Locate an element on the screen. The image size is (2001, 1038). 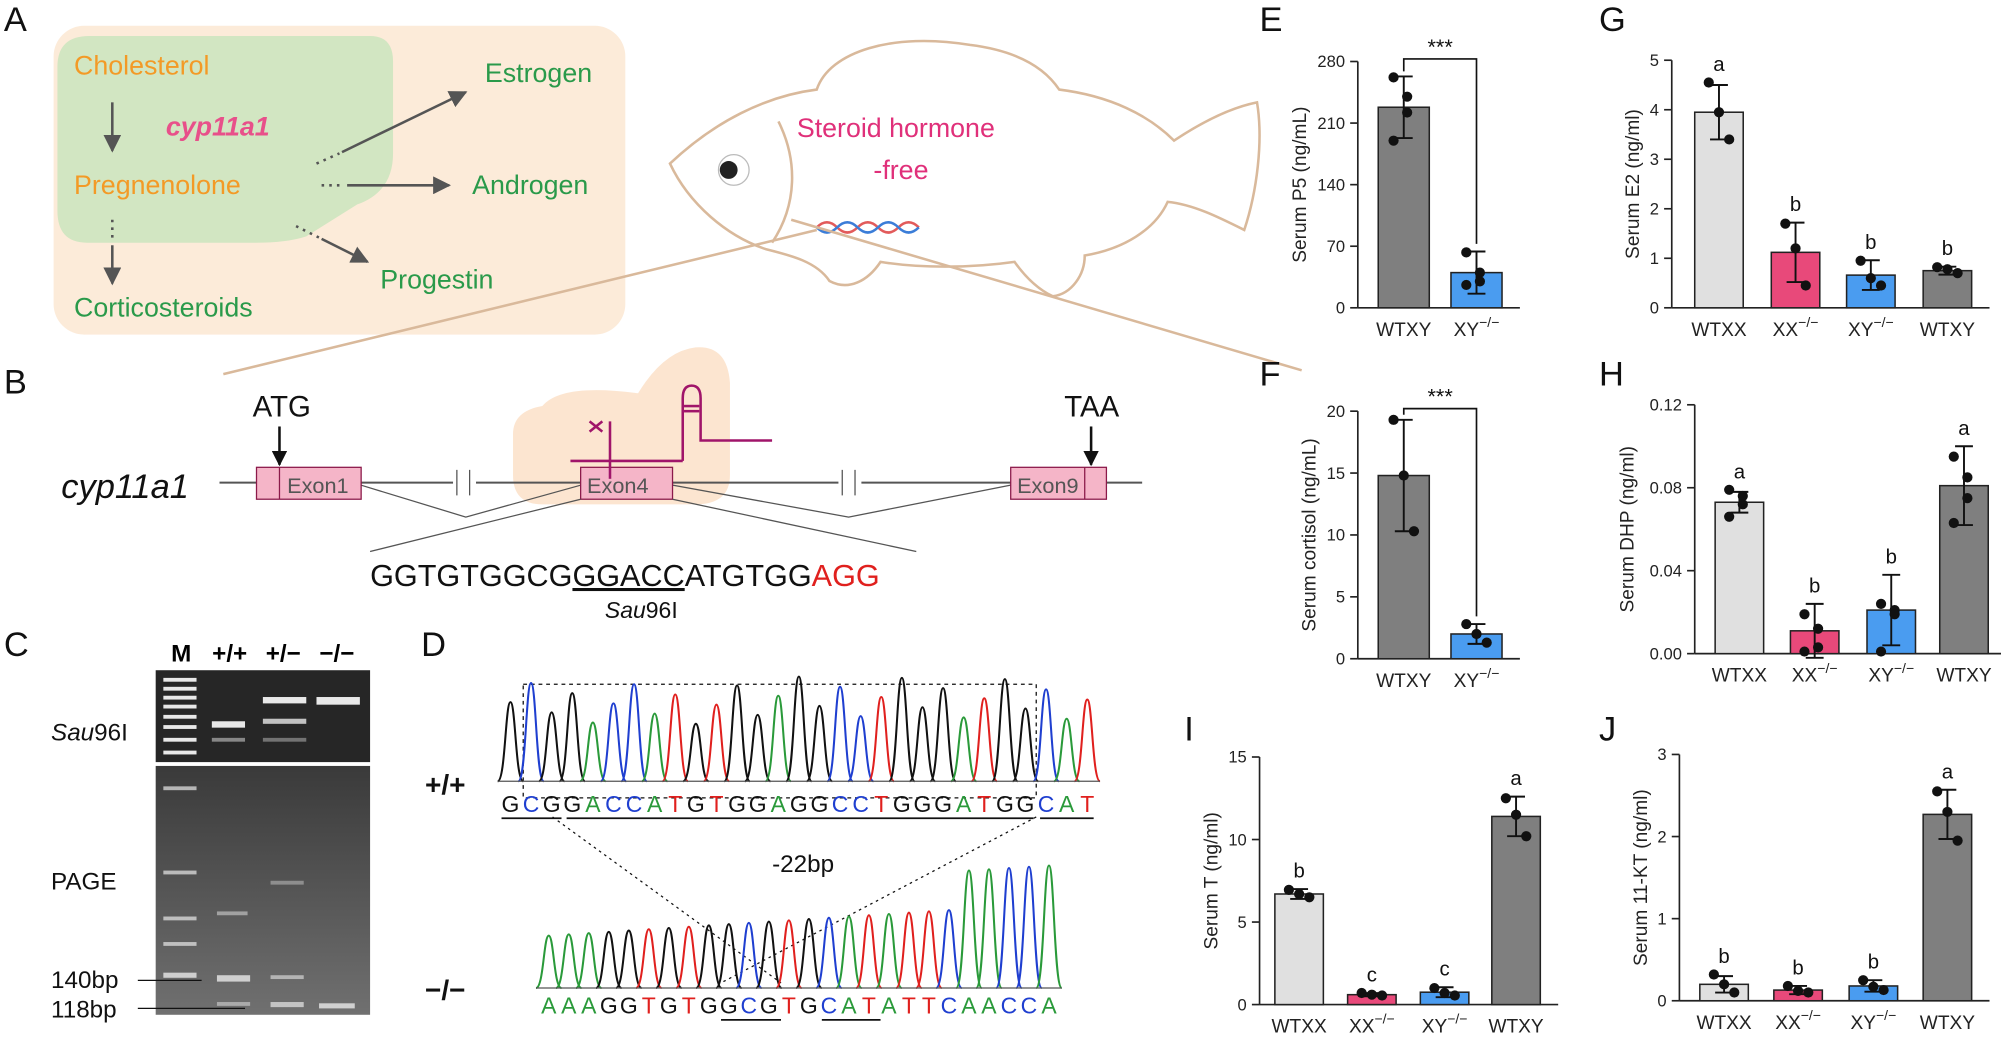
panel-label: A is located at coordinates (15, 20).